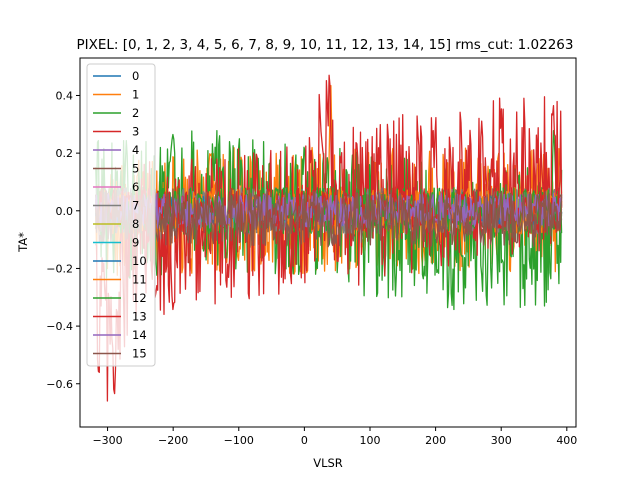 The width and height of the screenshot is (640, 480). Describe the element at coordinates (23, 242) in the screenshot. I see `y-axis-label: TA*` at that location.